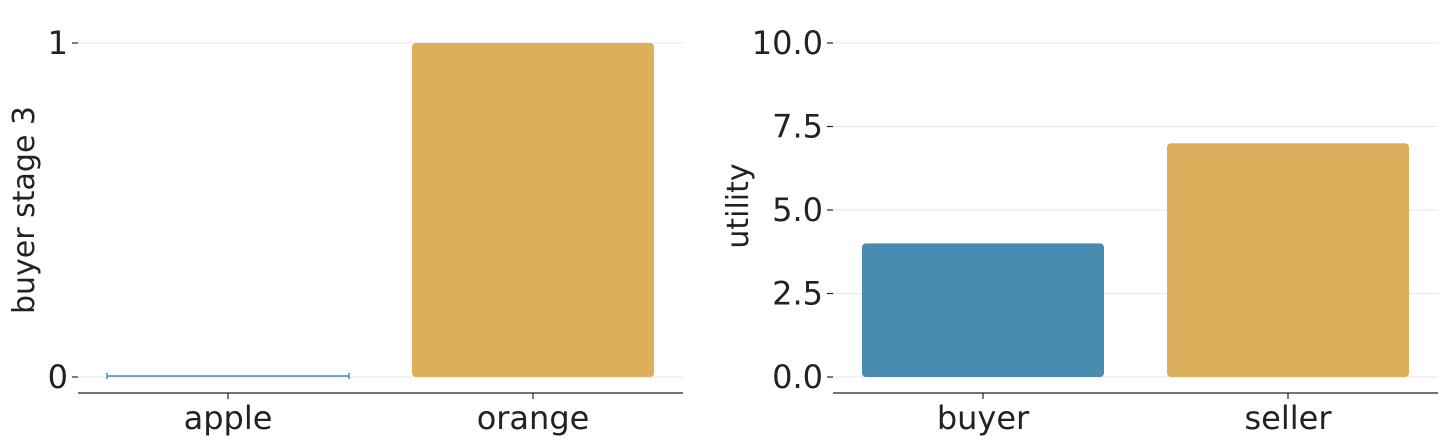 The height and width of the screenshot is (447, 1448). Describe the element at coordinates (787, 43) in the screenshot. I see `y-tick-label: 10.0` at that location.